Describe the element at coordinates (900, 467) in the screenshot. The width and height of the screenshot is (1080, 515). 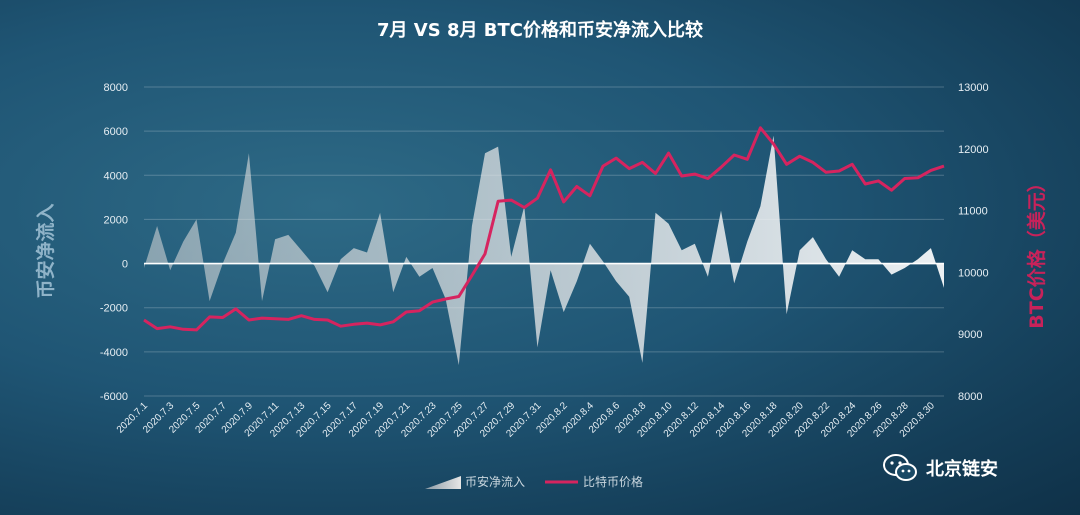
I see `wechat-icon` at that location.